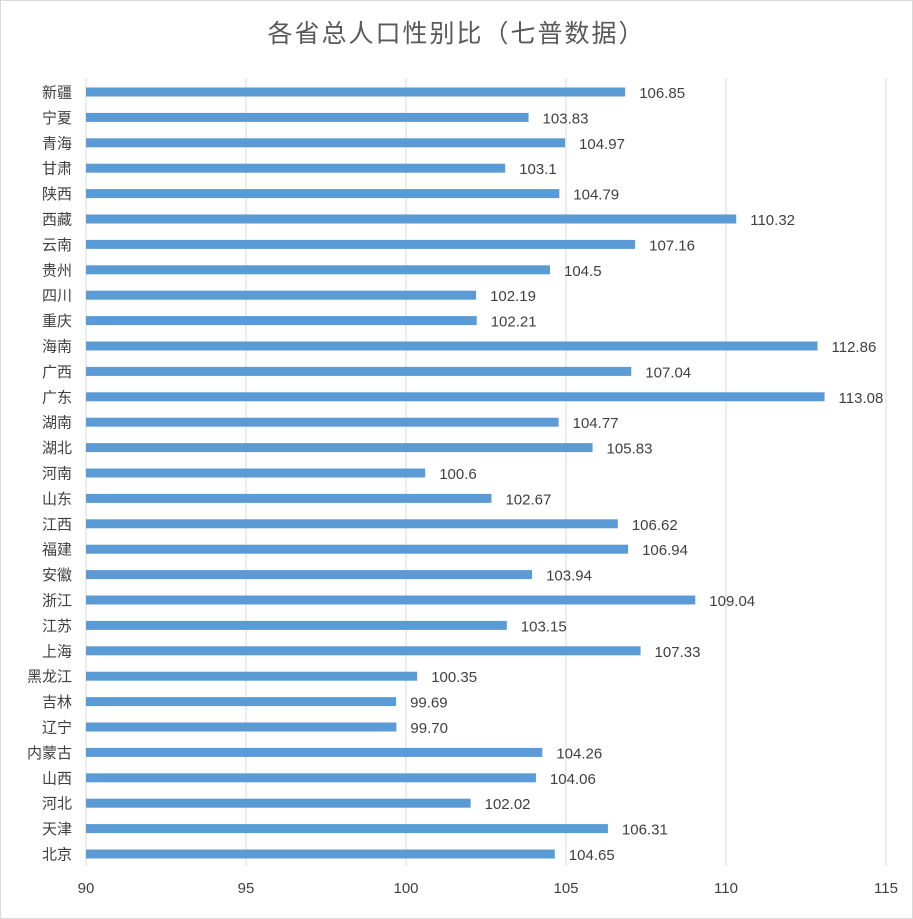 This screenshot has width=913, height=919. What do you see at coordinates (57, 651) in the screenshot?
I see `category-label: 上海` at bounding box center [57, 651].